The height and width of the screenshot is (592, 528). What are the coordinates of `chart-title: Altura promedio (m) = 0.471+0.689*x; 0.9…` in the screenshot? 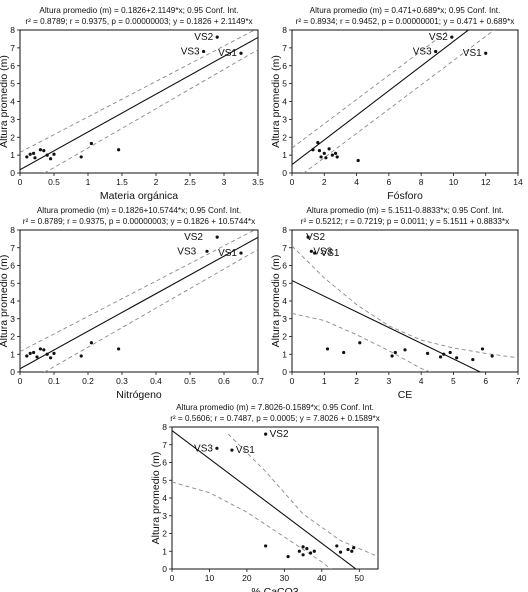 It's located at (405, 10).